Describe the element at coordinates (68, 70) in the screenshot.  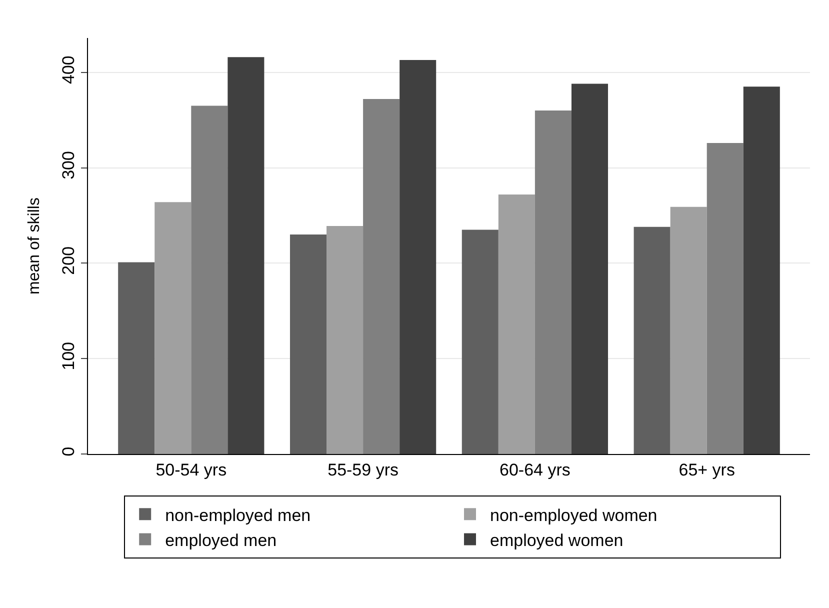
I see `y-tick-label: 400` at that location.